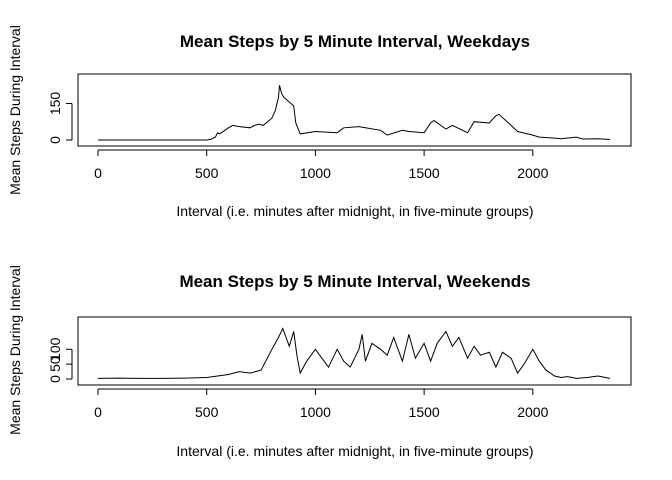  I want to click on weekdays-plot-frame, so click(354, 110).